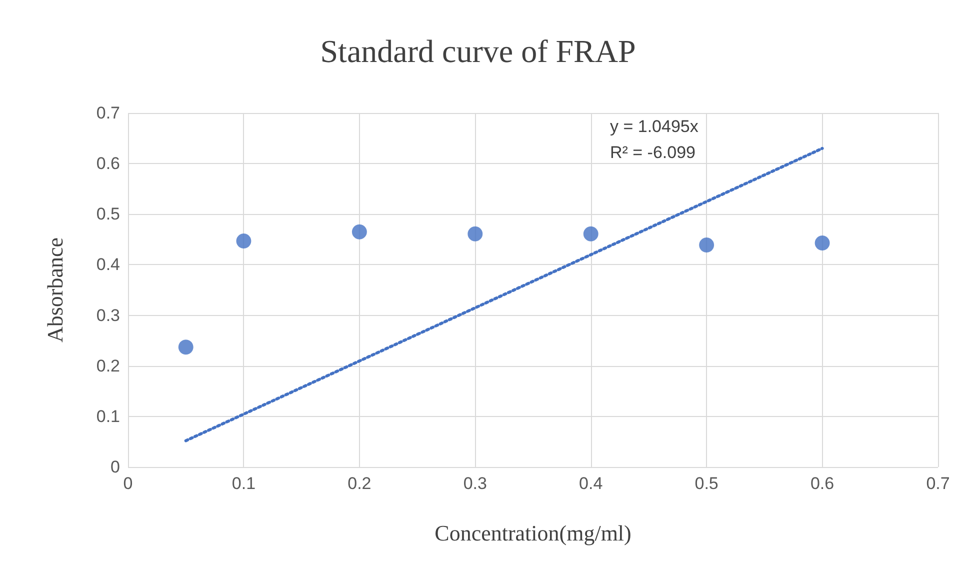 This screenshot has height=583, width=956. I want to click on y-tick-label: 0.3, so click(108, 315).